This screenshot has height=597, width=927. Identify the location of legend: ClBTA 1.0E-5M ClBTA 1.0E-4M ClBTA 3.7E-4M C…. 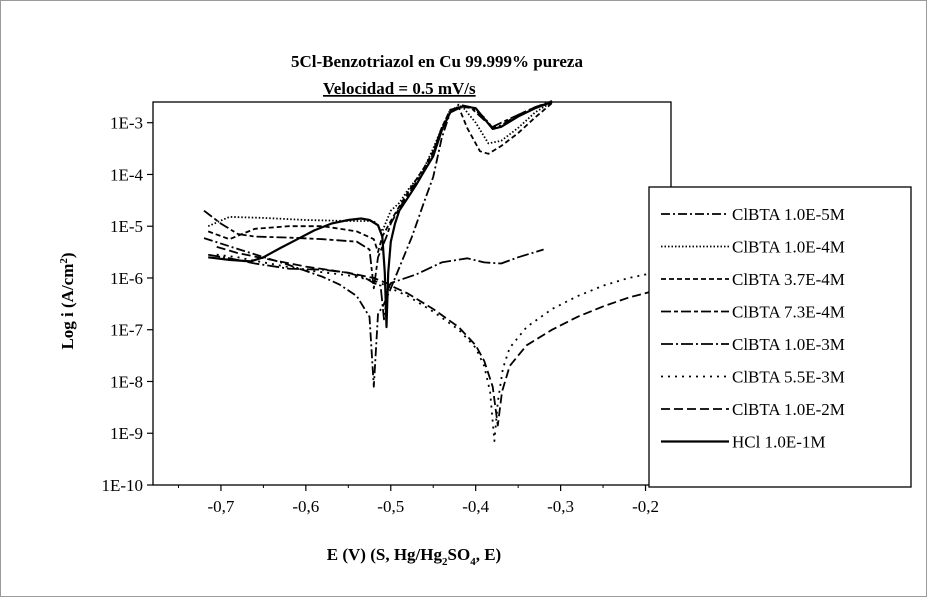
(780, 337).